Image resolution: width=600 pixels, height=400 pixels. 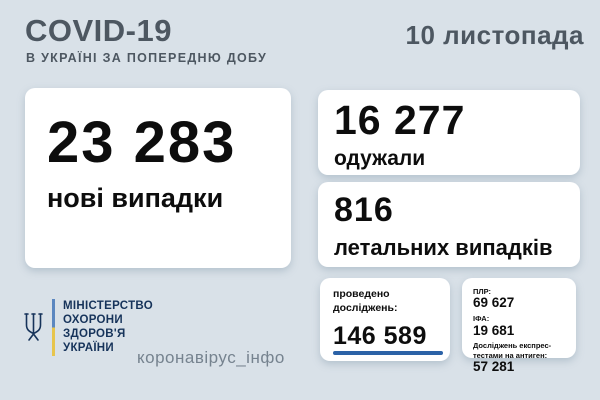 I want to click on elisa-value: 19 681, so click(x=494, y=330).